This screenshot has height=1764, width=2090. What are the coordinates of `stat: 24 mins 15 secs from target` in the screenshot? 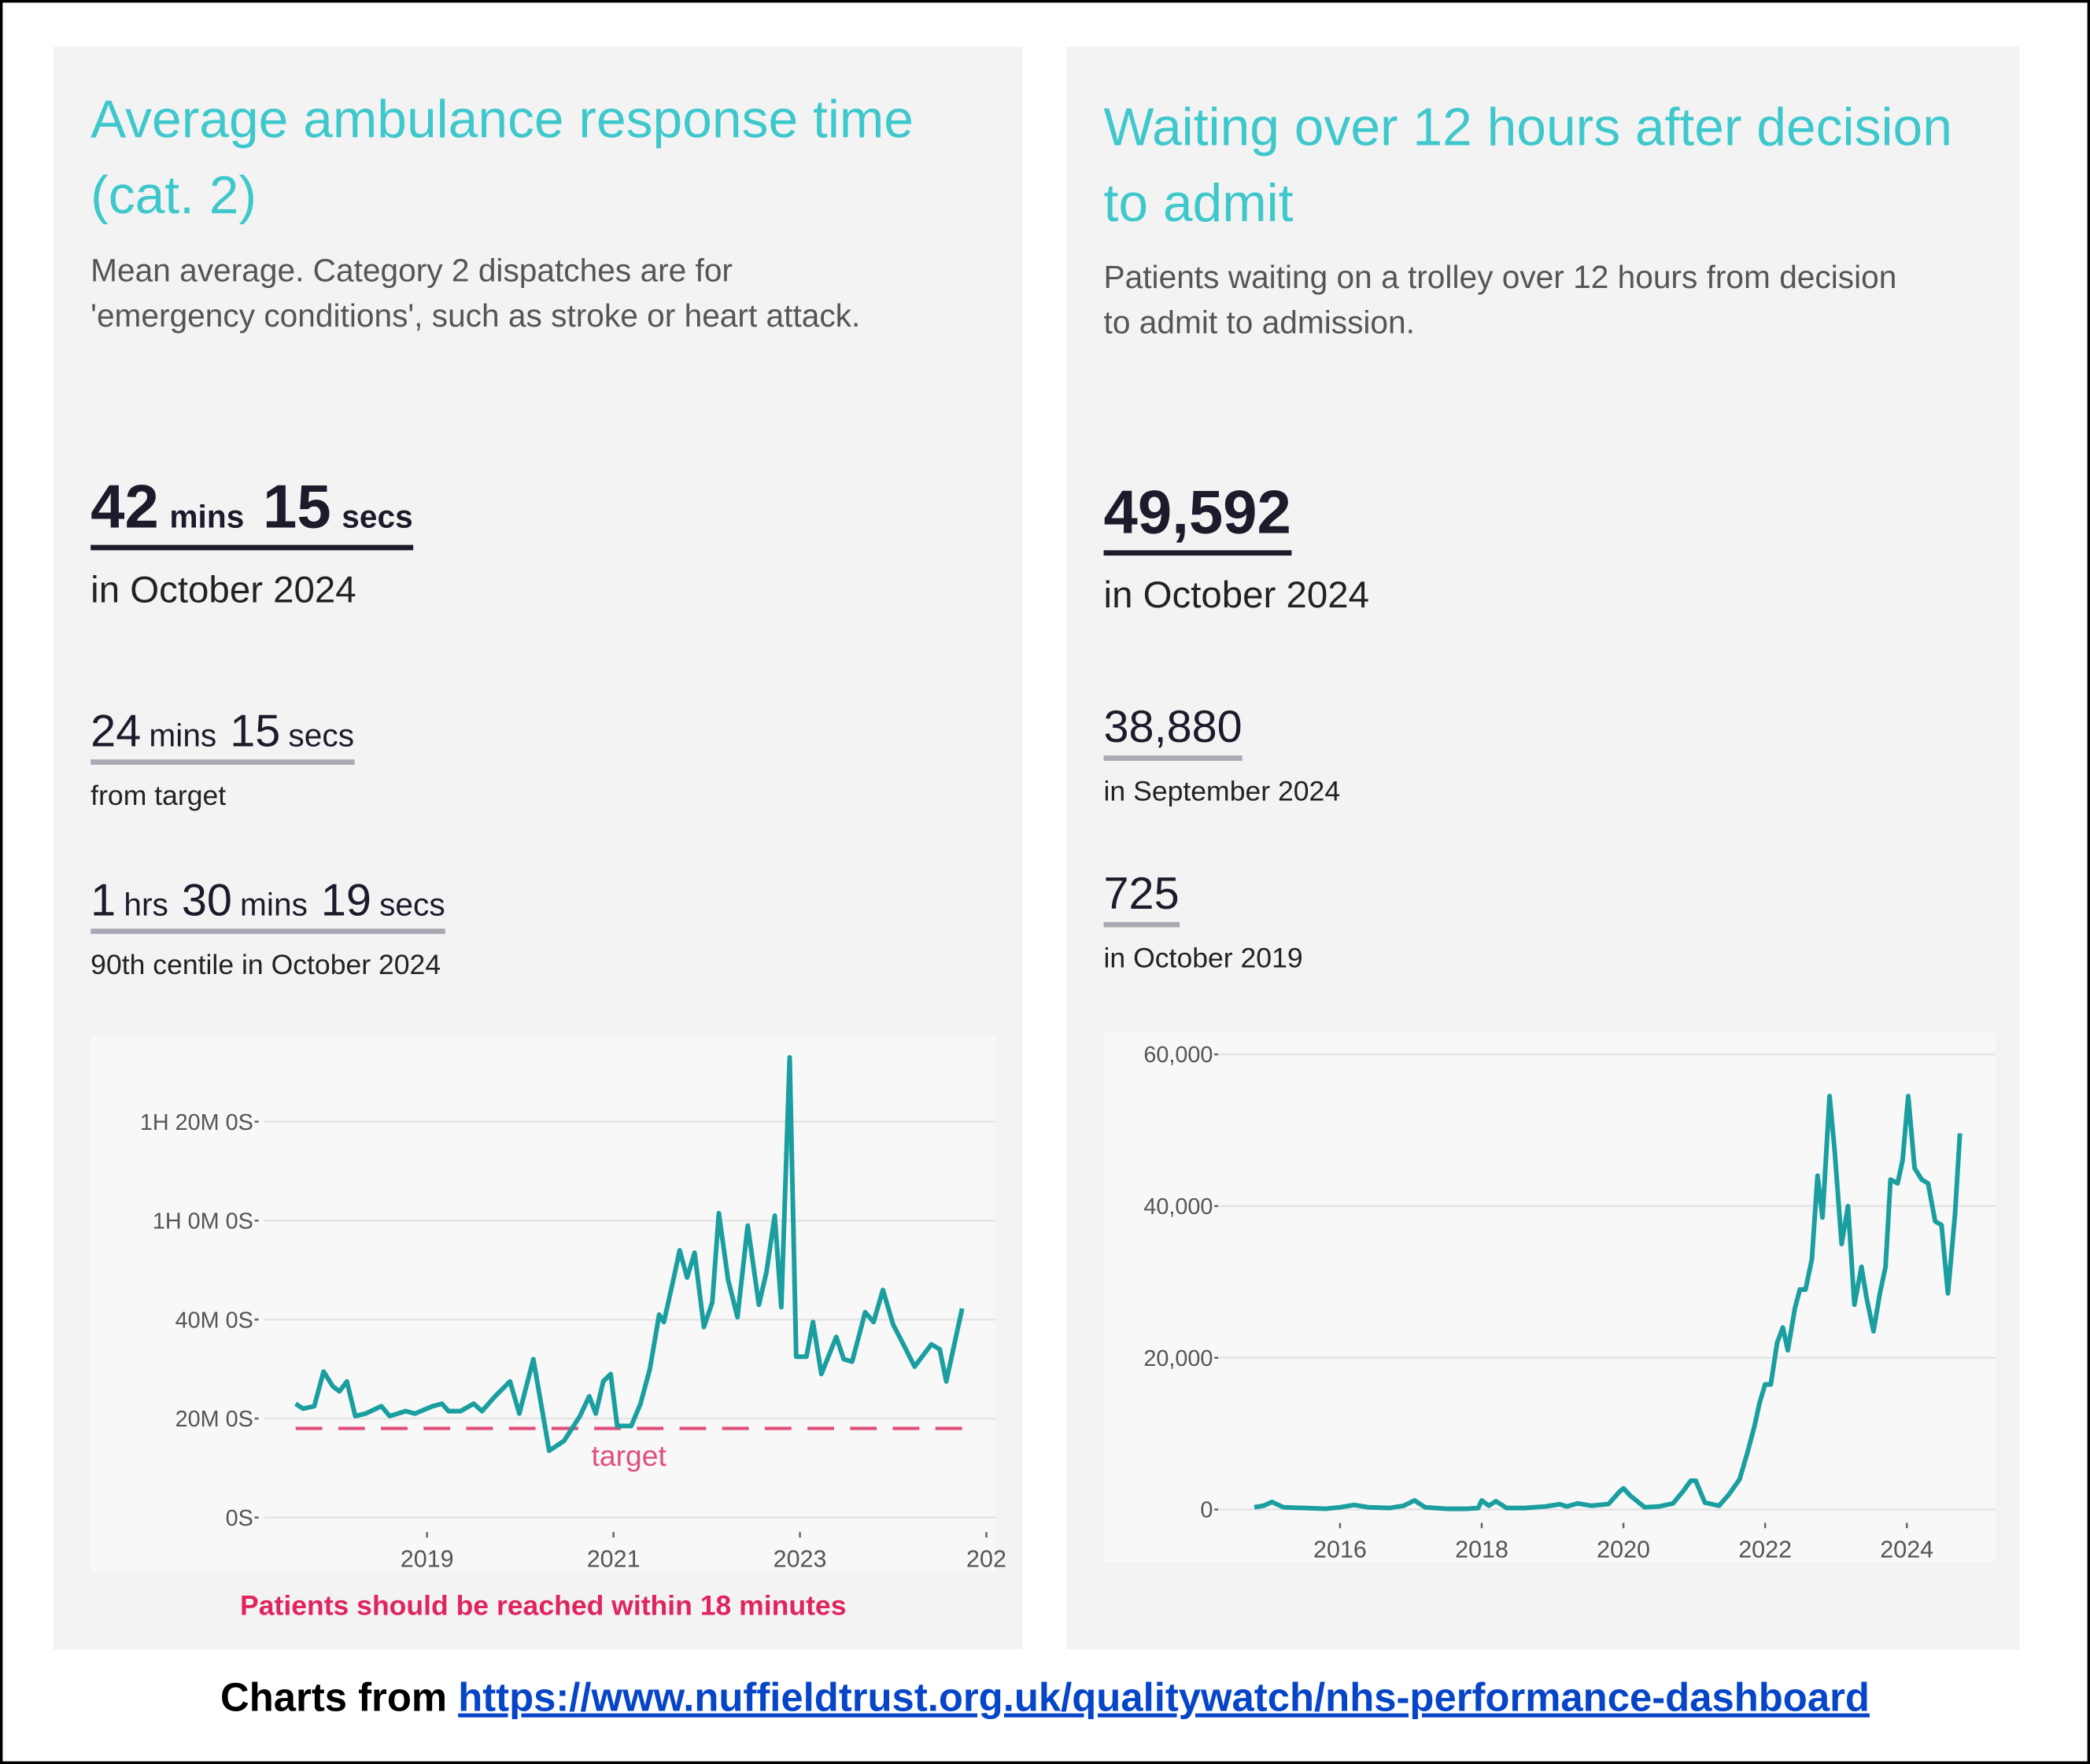 It's located at (223, 759).